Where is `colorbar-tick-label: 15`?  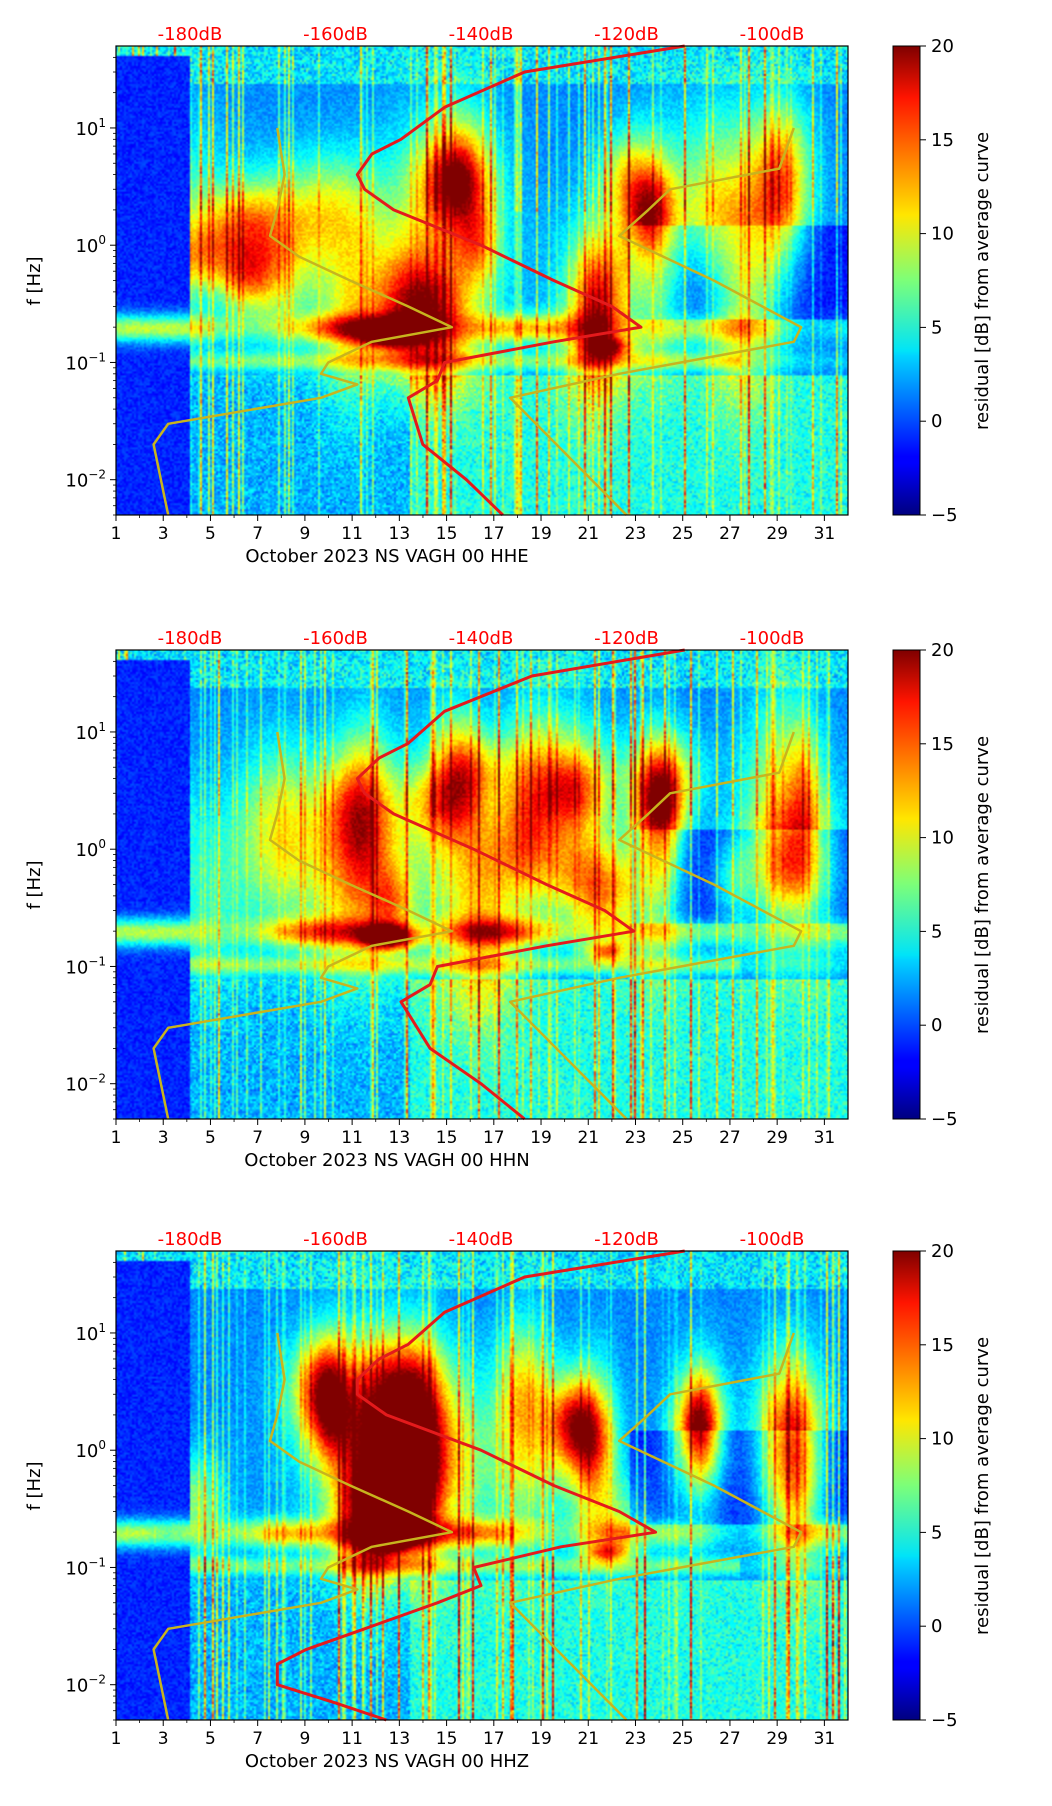 colorbar-tick-label: 15 is located at coordinates (942, 140).